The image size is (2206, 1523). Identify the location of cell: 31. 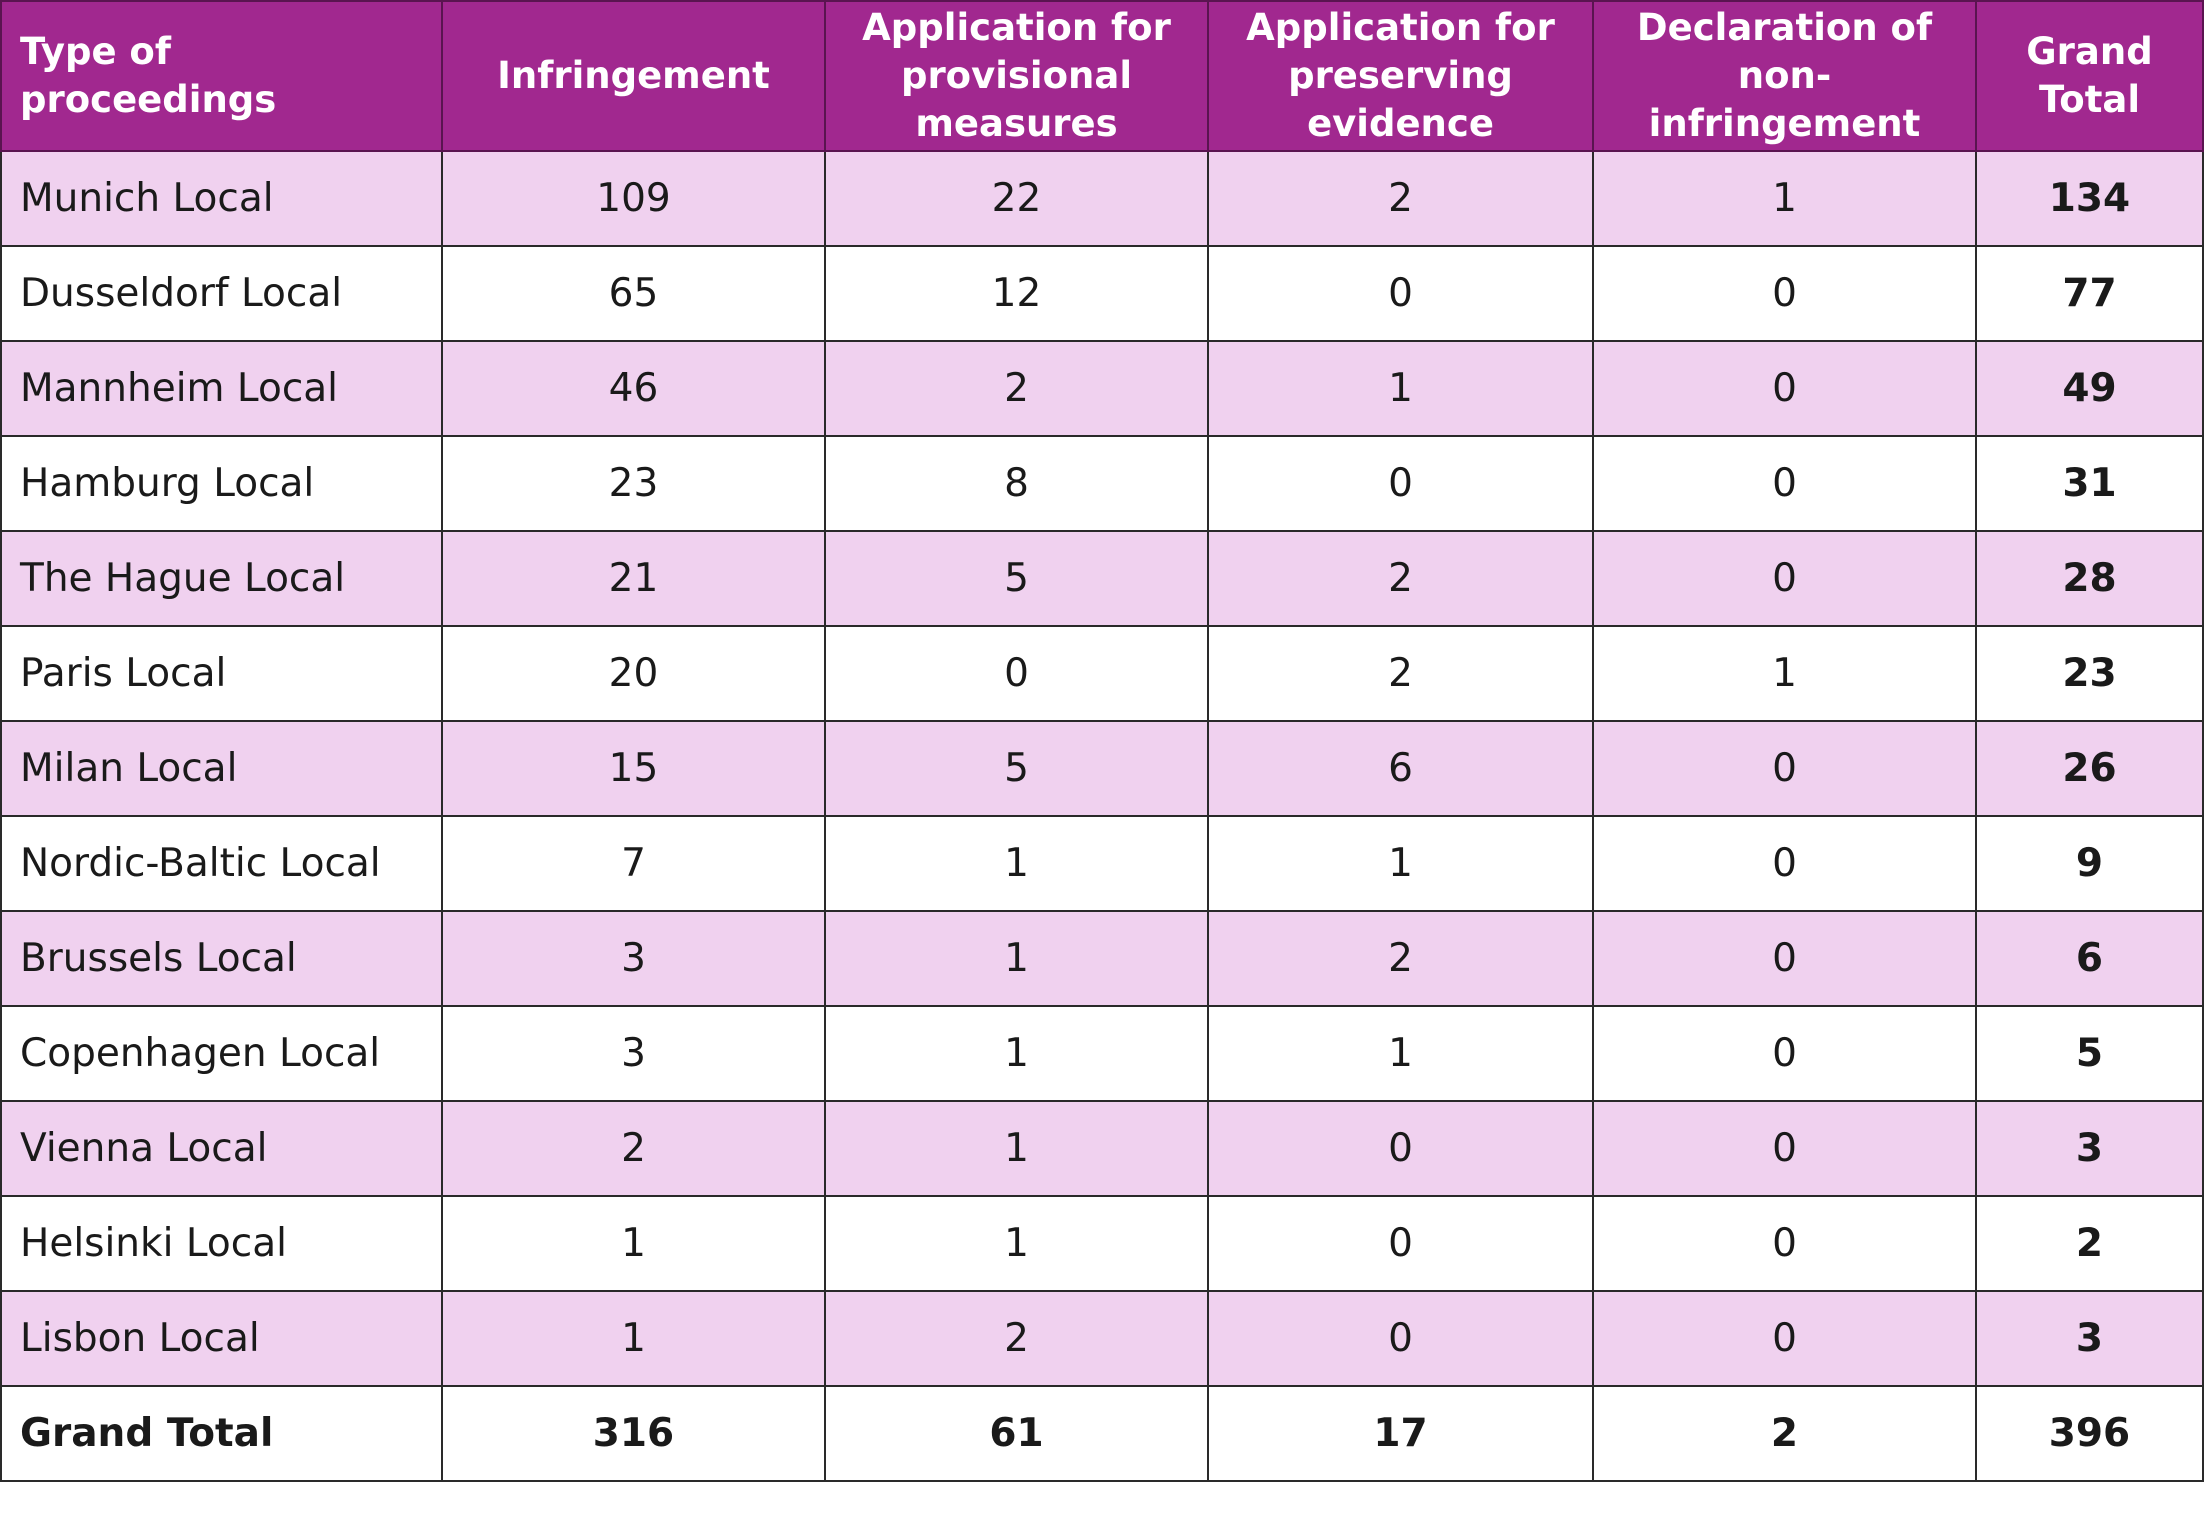
(2089, 483).